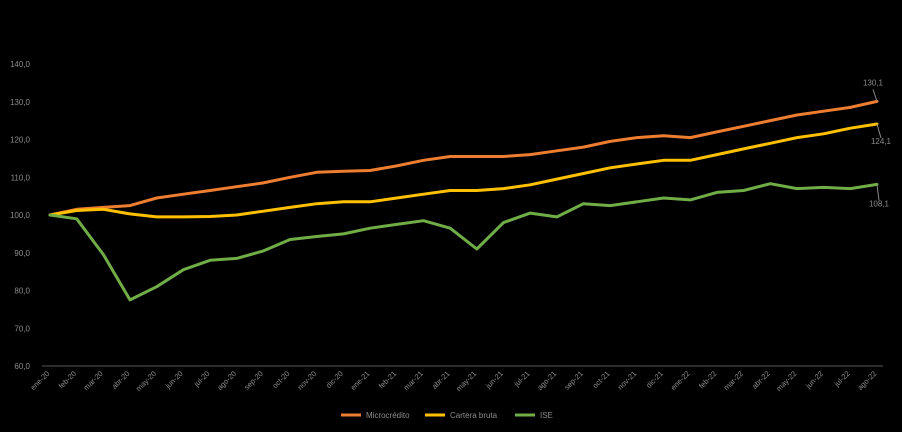  I want to click on data-label: 108,1, so click(879, 203).